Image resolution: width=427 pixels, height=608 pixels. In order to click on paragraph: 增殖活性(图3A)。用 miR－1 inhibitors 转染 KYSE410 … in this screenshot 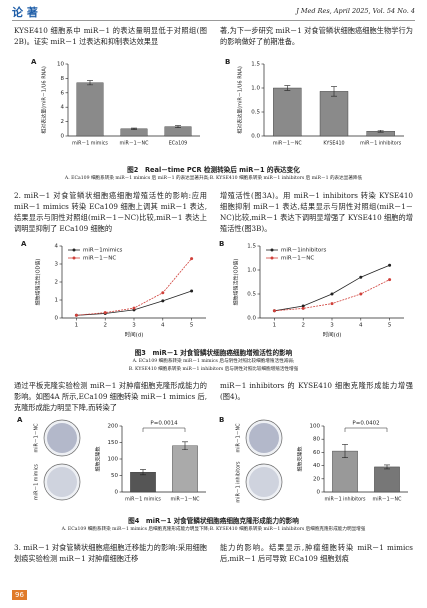, I will do `click(316, 212)`.